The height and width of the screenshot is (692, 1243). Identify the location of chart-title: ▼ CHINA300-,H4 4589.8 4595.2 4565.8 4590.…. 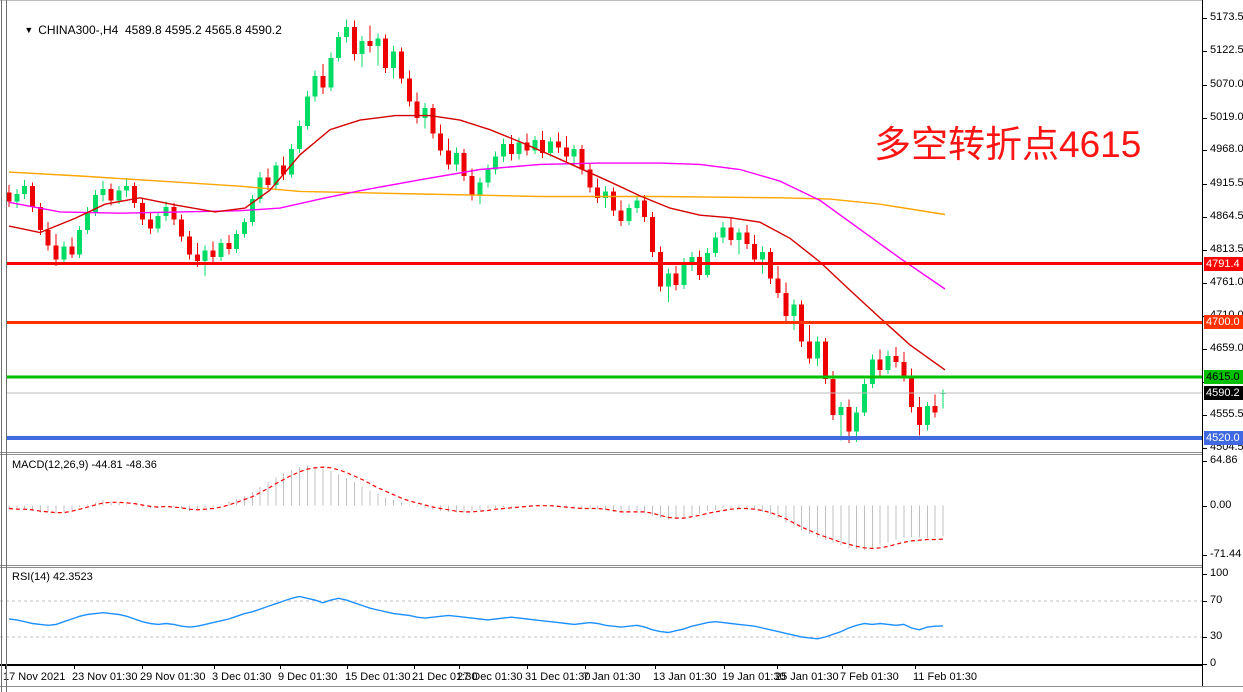
(146, 30).